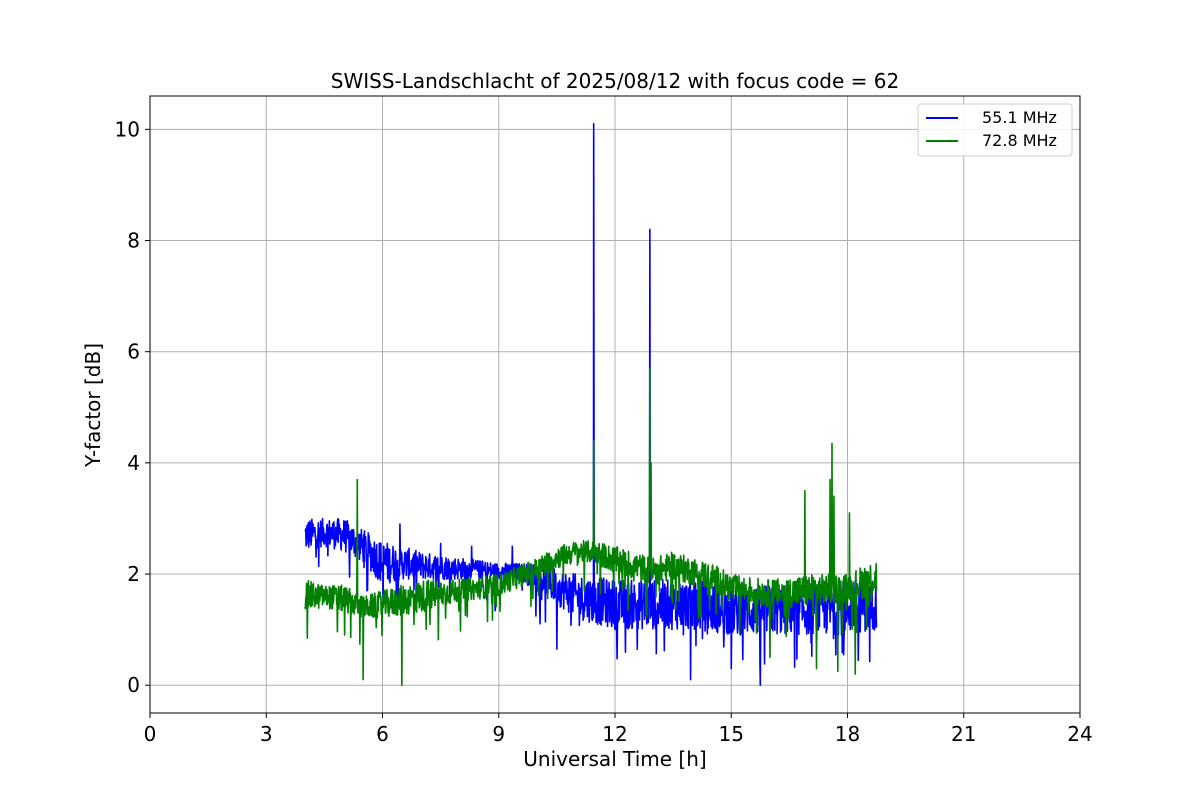 Image resolution: width=1200 pixels, height=800 pixels. I want to click on legend-label-72-8: 72.8 MHz, so click(1019, 140).